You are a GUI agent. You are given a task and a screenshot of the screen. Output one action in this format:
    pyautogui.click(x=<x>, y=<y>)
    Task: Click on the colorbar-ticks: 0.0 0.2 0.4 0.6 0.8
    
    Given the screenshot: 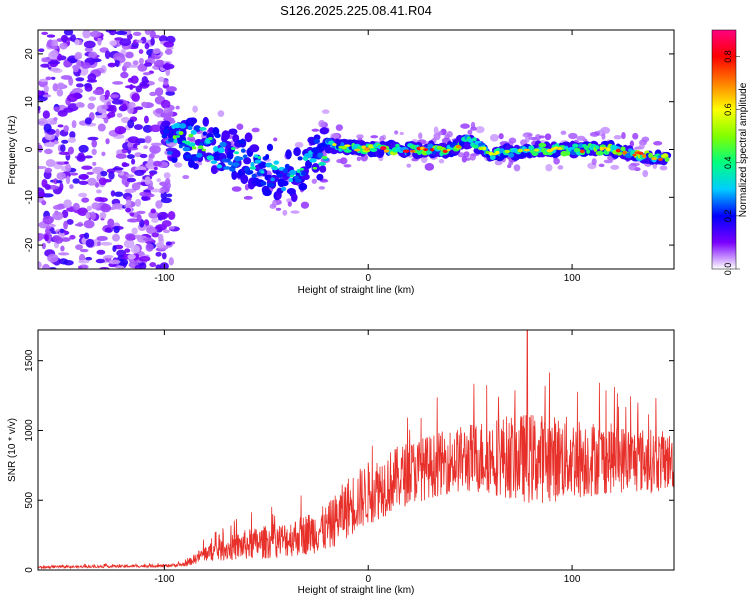 What is the action you would take?
    pyautogui.click(x=731, y=162)
    